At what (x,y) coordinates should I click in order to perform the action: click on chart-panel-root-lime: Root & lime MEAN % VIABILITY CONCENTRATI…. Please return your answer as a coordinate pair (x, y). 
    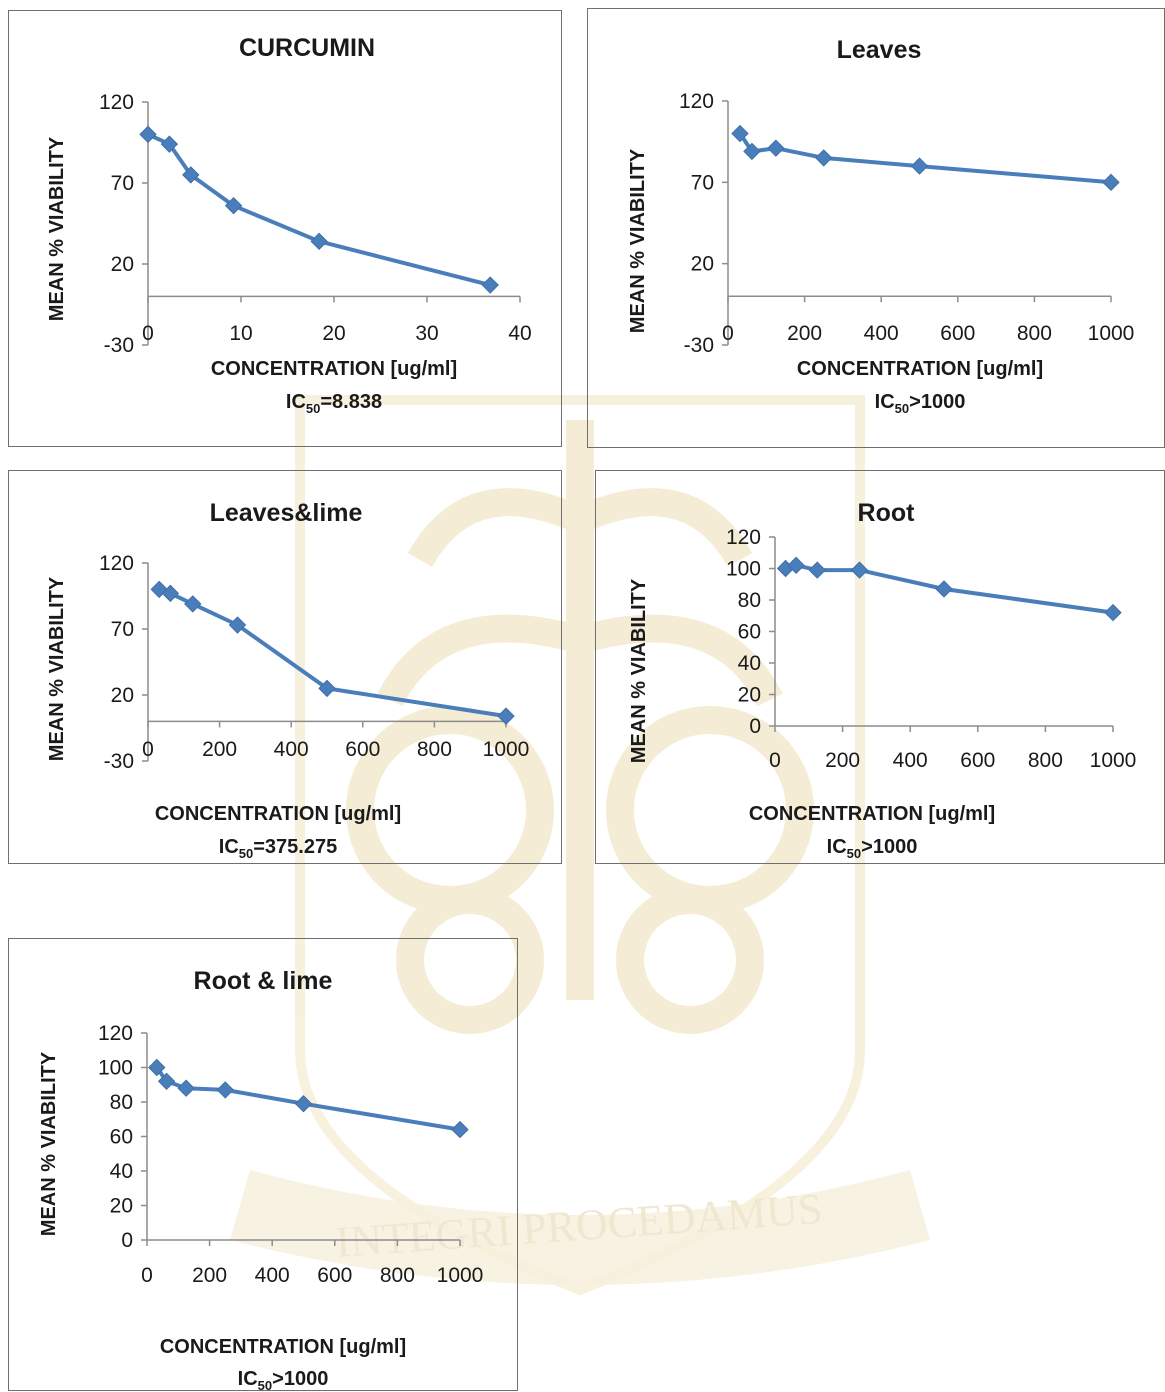
    Looking at the image, I should click on (263, 1165).